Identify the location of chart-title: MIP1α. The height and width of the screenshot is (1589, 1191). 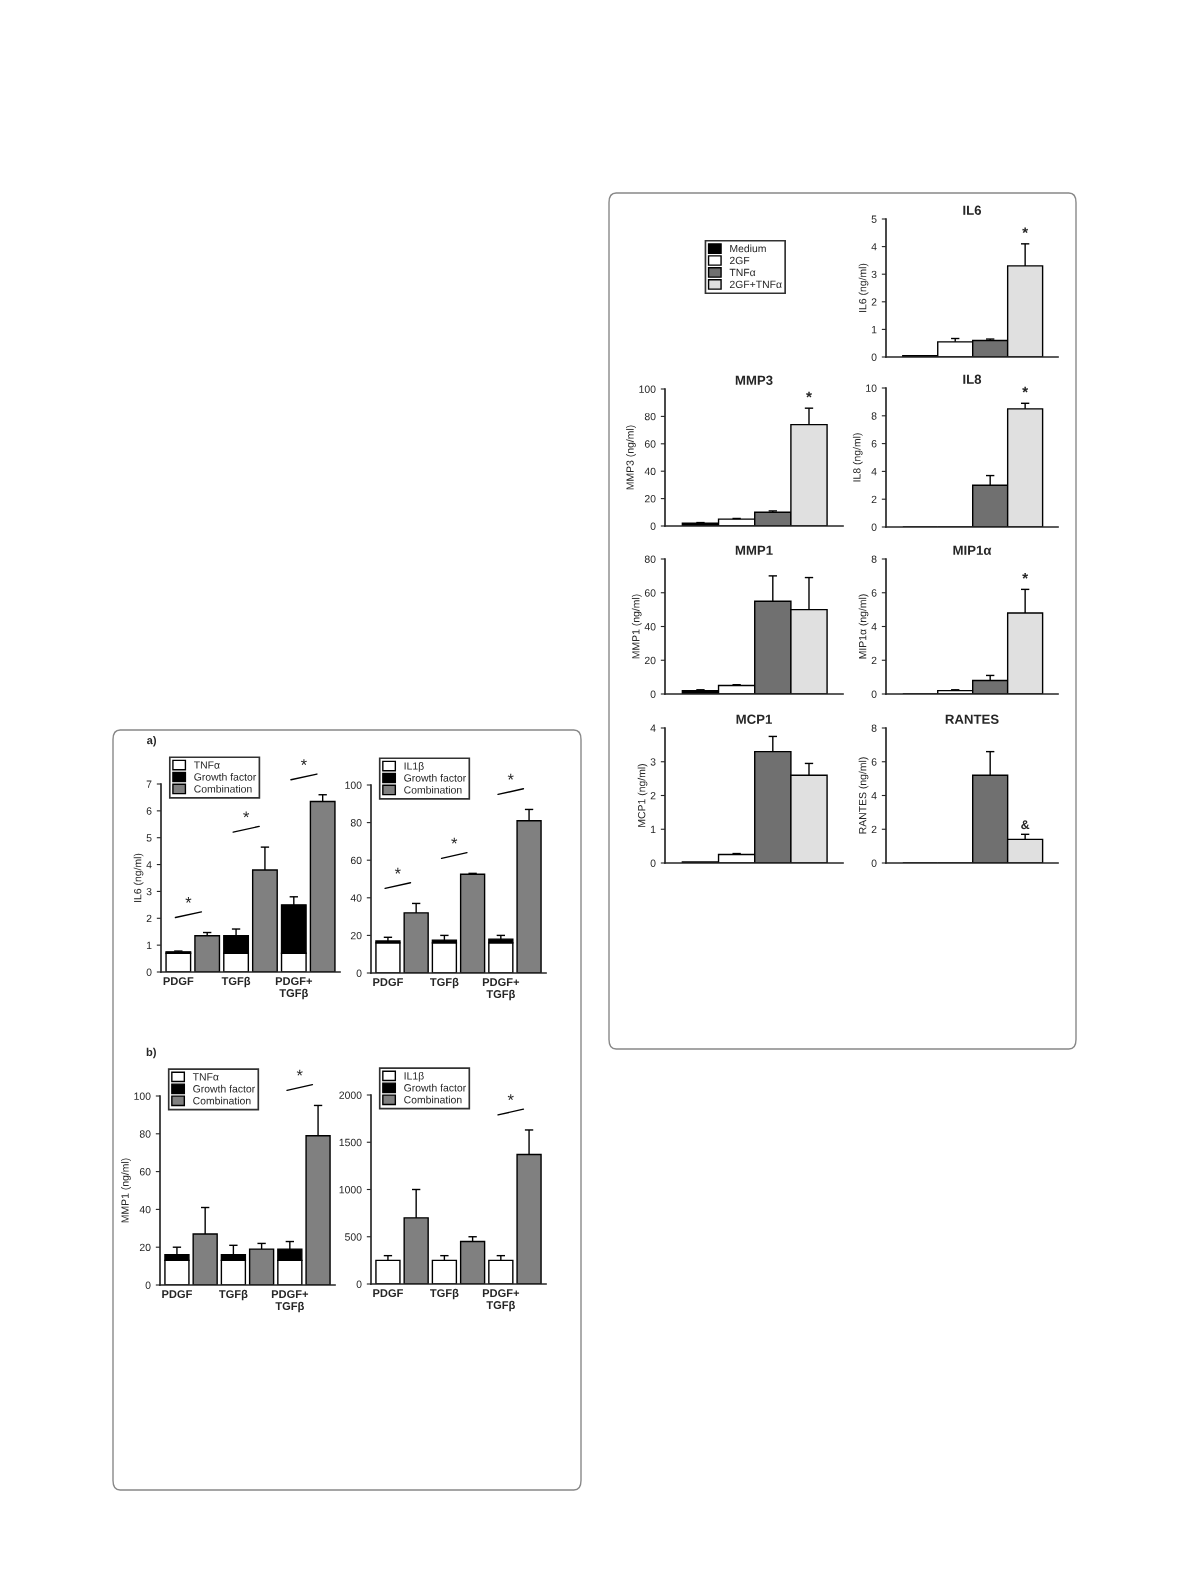
(972, 550).